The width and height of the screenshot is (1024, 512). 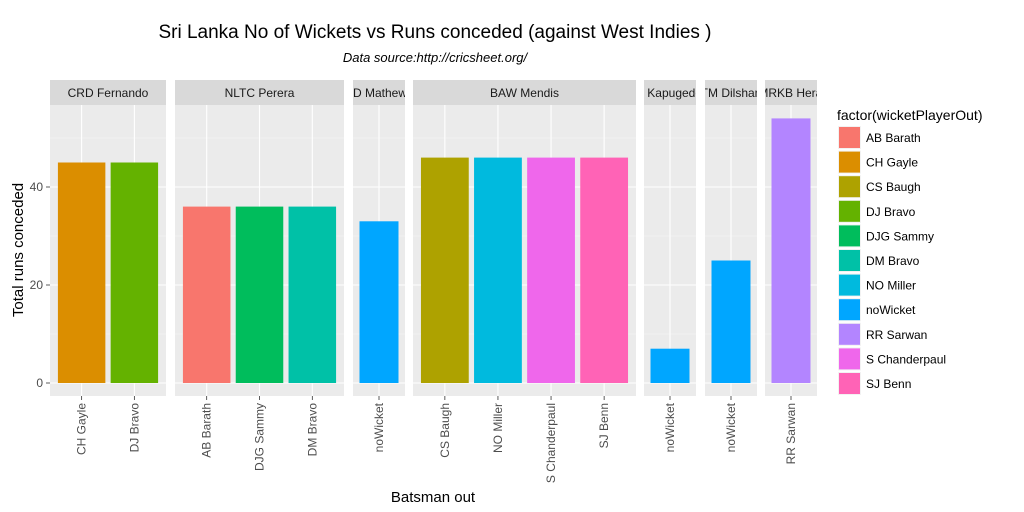 What do you see at coordinates (134, 428) in the screenshot?
I see `x-tick-label: DJ Bravo` at bounding box center [134, 428].